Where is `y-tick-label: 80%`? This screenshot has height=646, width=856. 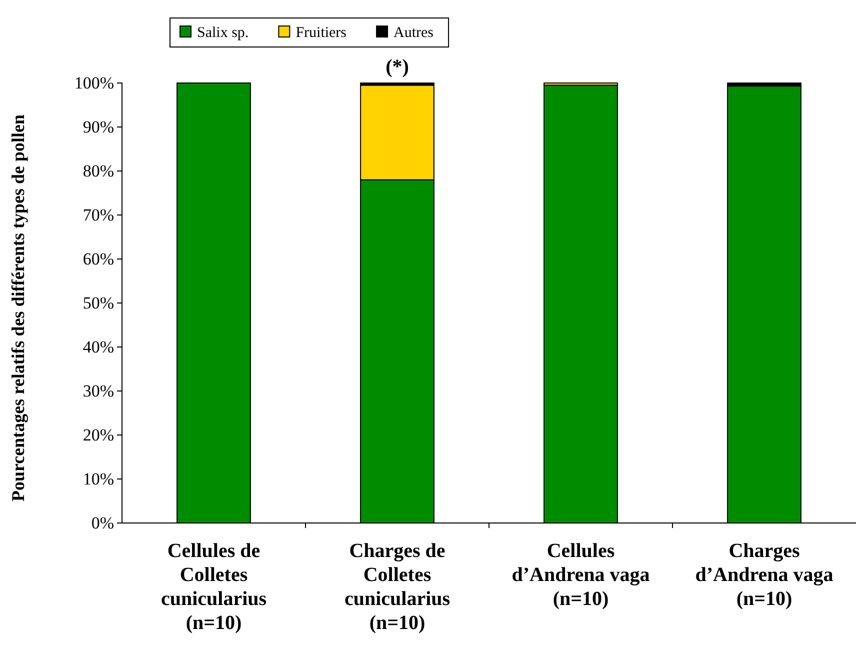 y-tick-label: 80% is located at coordinates (98, 170).